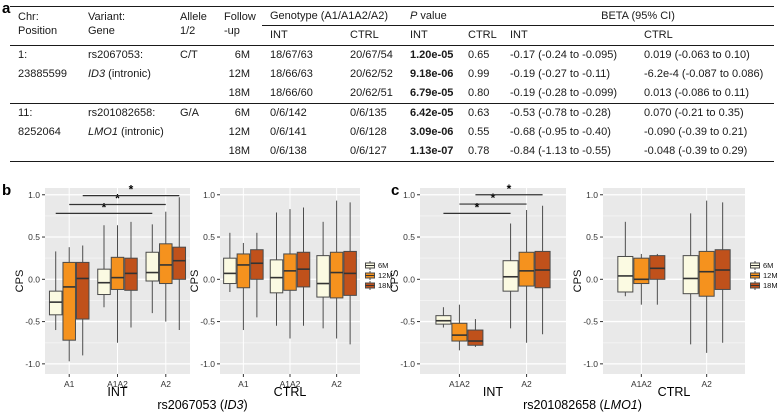 The height and width of the screenshot is (414, 778). Describe the element at coordinates (126, 93) in the screenshot. I see `cell-variant` at that location.